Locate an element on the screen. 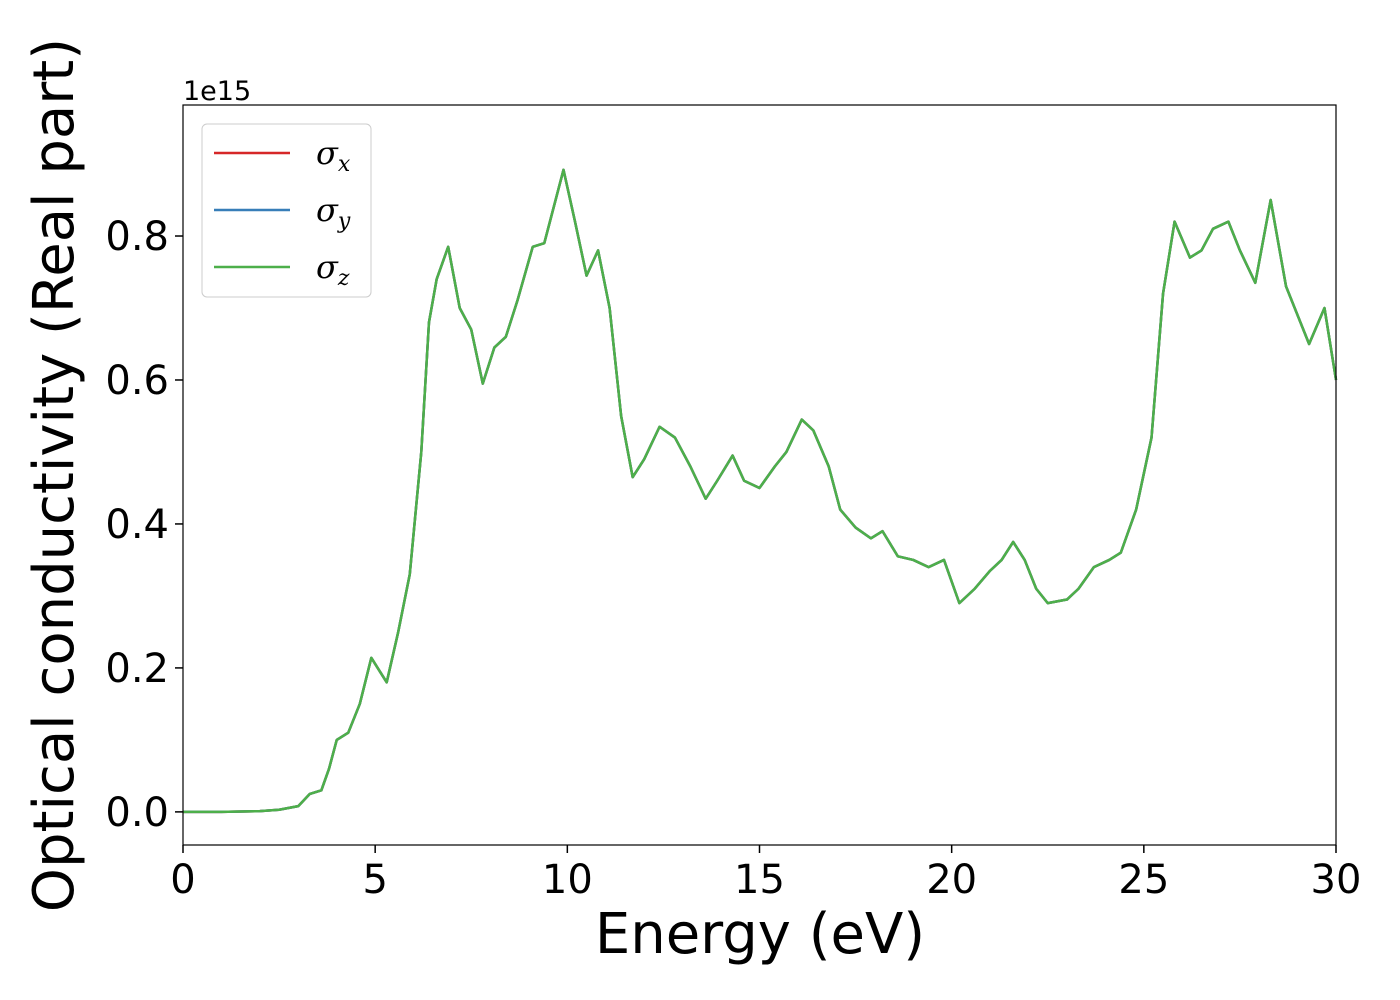  offset-label: 1e15 is located at coordinates (217, 91).